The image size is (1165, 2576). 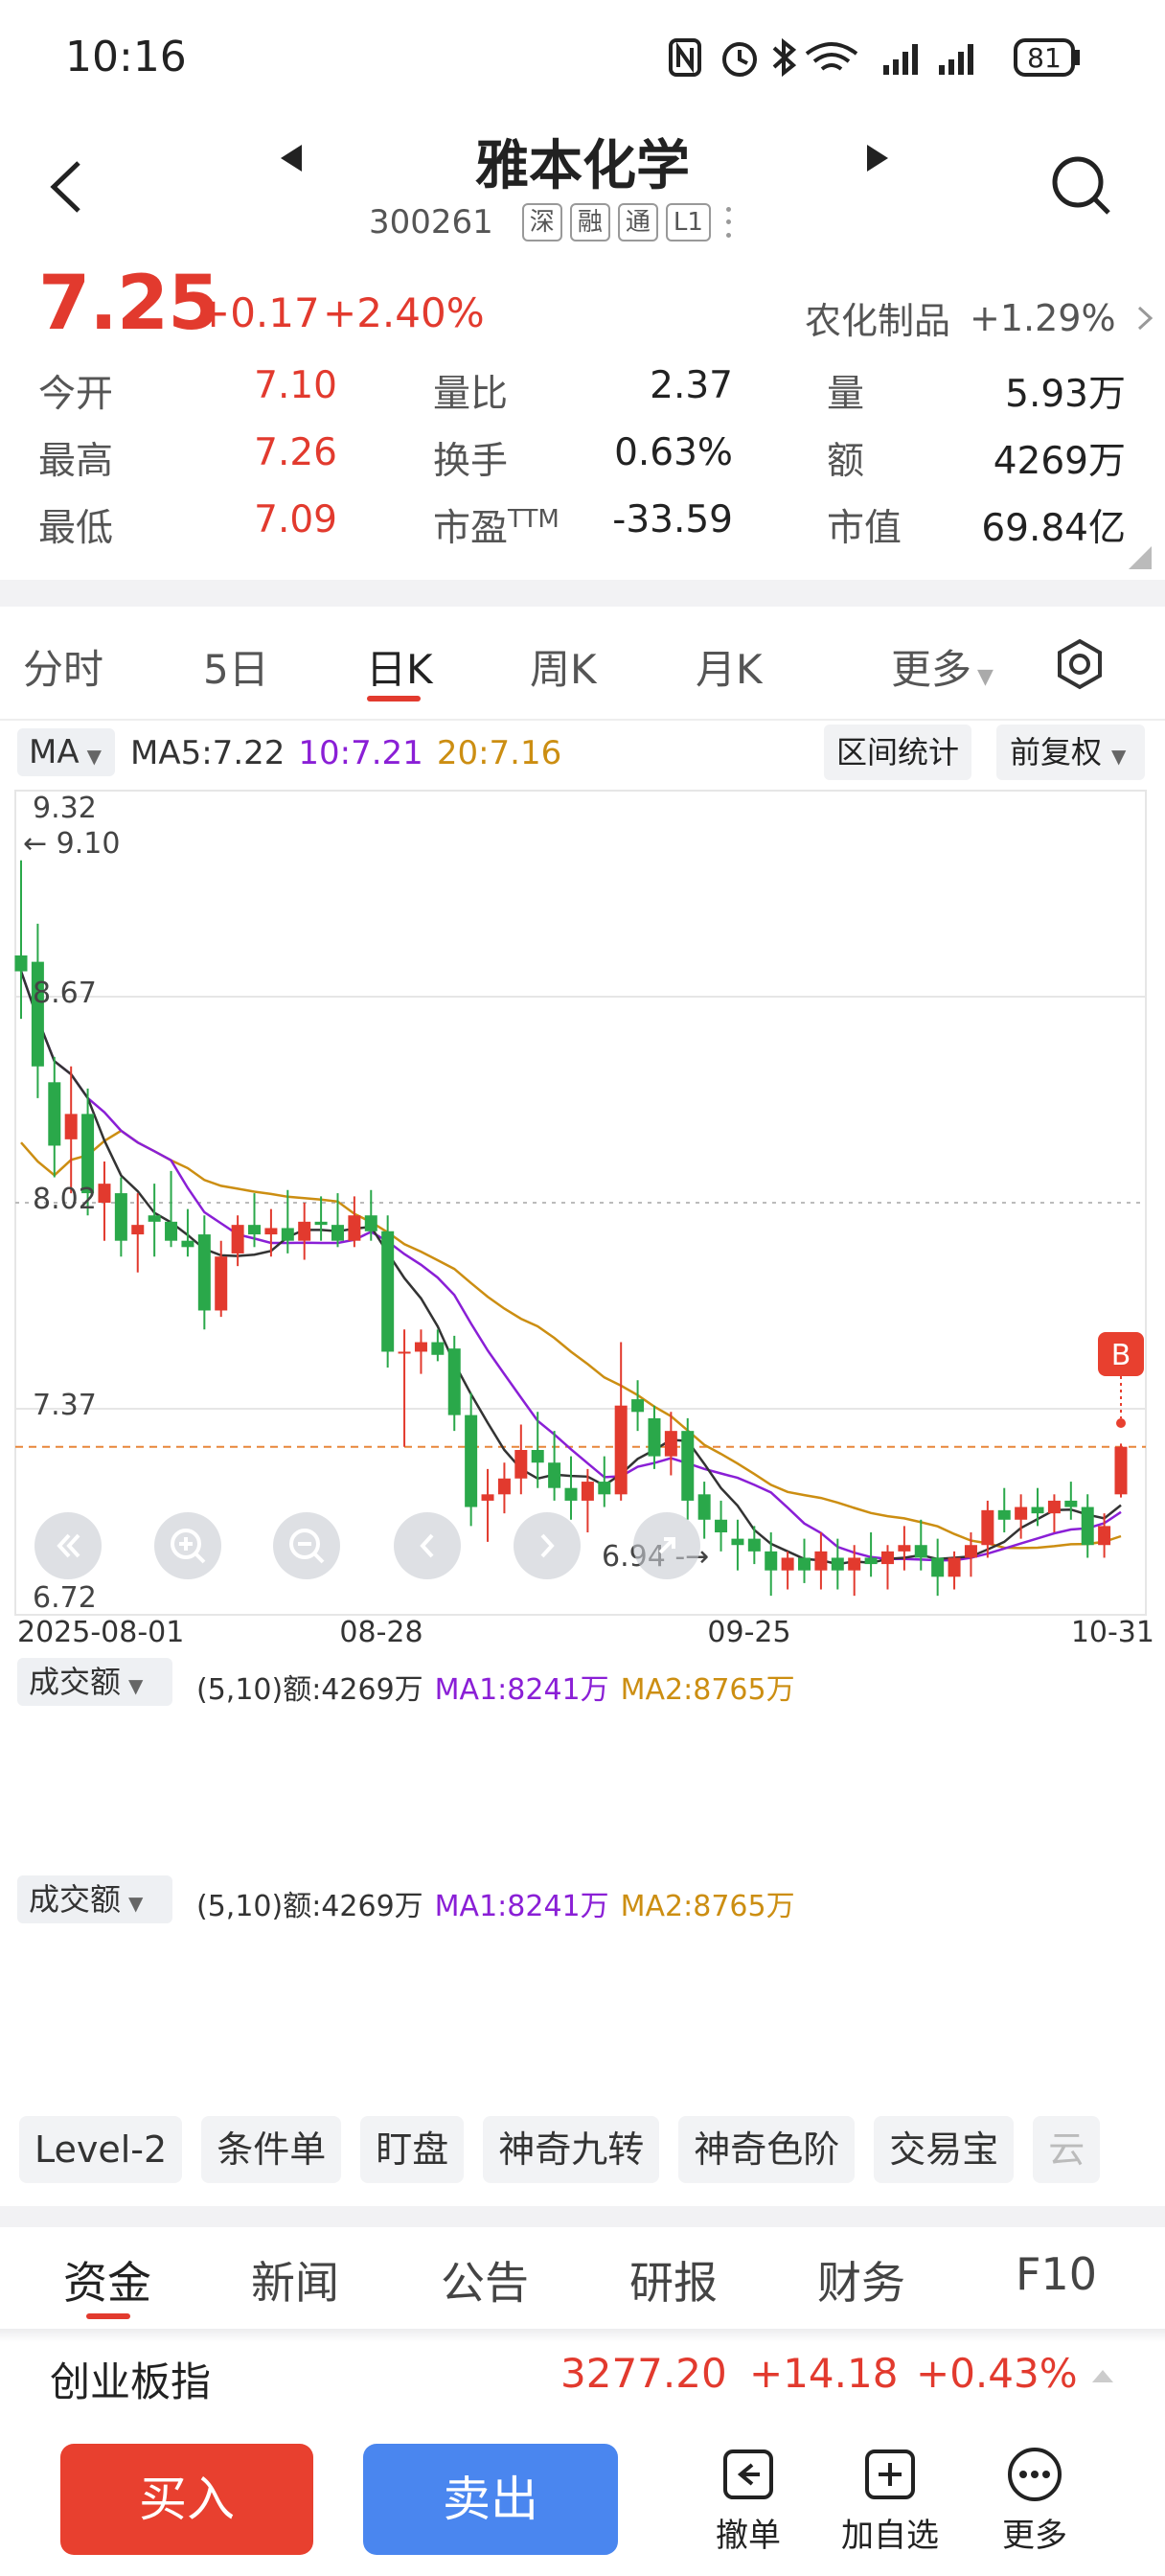 I want to click on chart-fullscreen-button, so click(x=667, y=1545).